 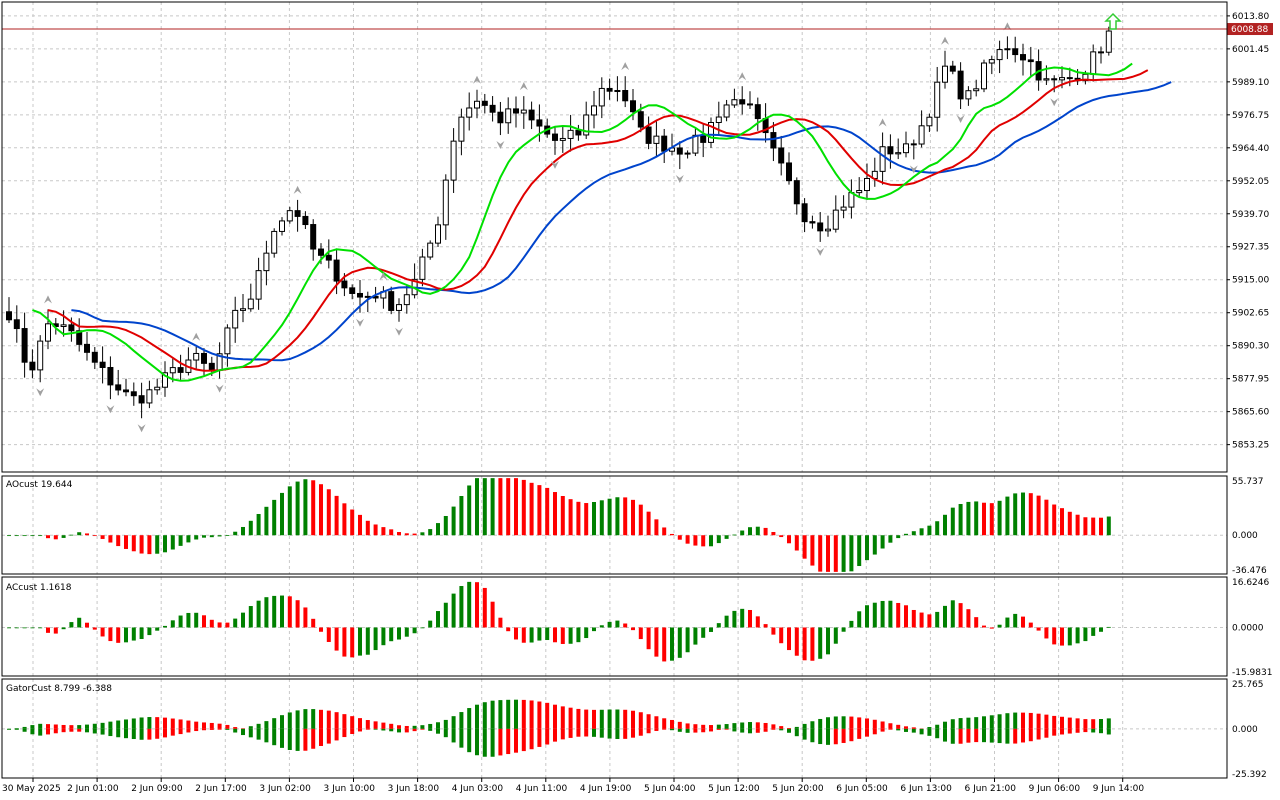 What do you see at coordinates (350, 789) in the screenshot?
I see `time-tick-label: 3 Jun 10:00` at bounding box center [350, 789].